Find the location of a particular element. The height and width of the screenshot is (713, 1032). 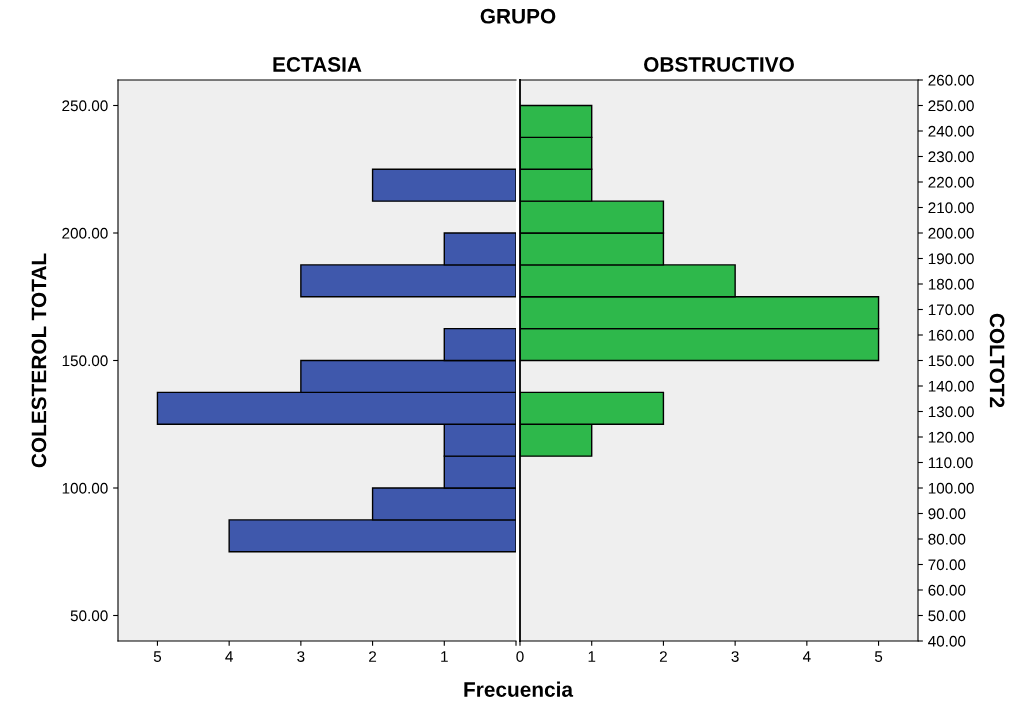

y-tick-label: 180.00 is located at coordinates (951, 284).